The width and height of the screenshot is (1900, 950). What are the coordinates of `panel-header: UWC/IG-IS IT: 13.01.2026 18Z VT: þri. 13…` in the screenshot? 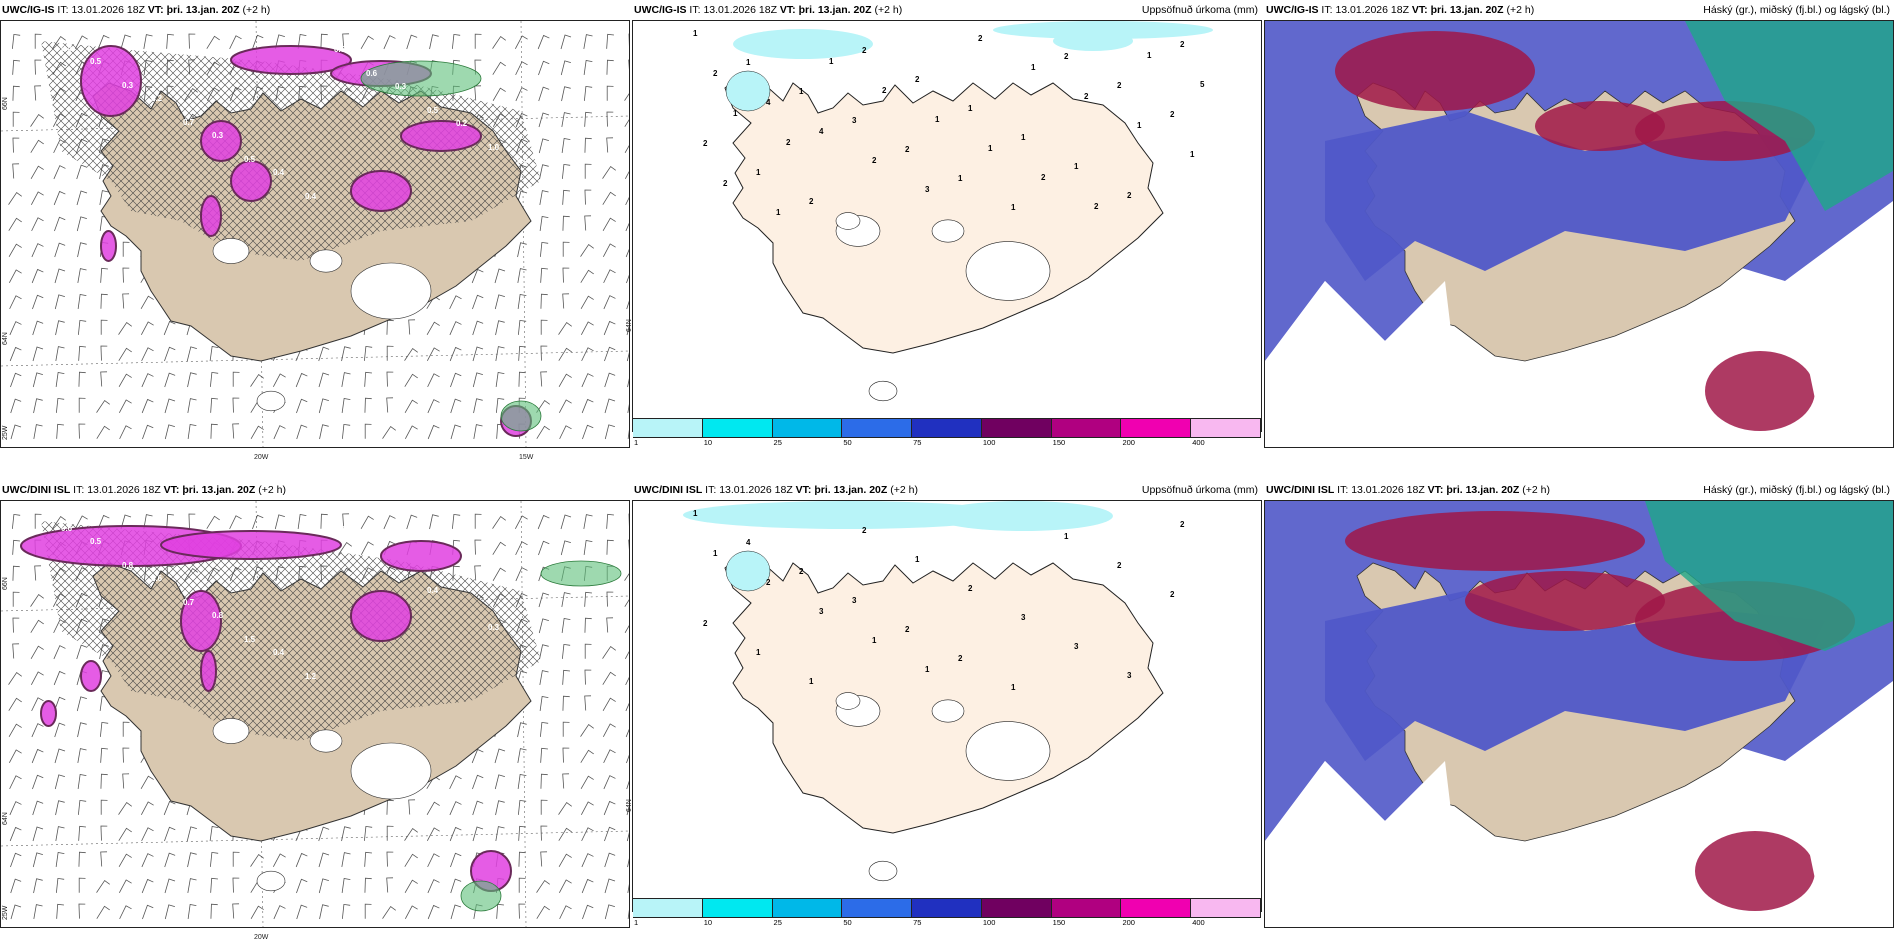 It's located at (768, 10).